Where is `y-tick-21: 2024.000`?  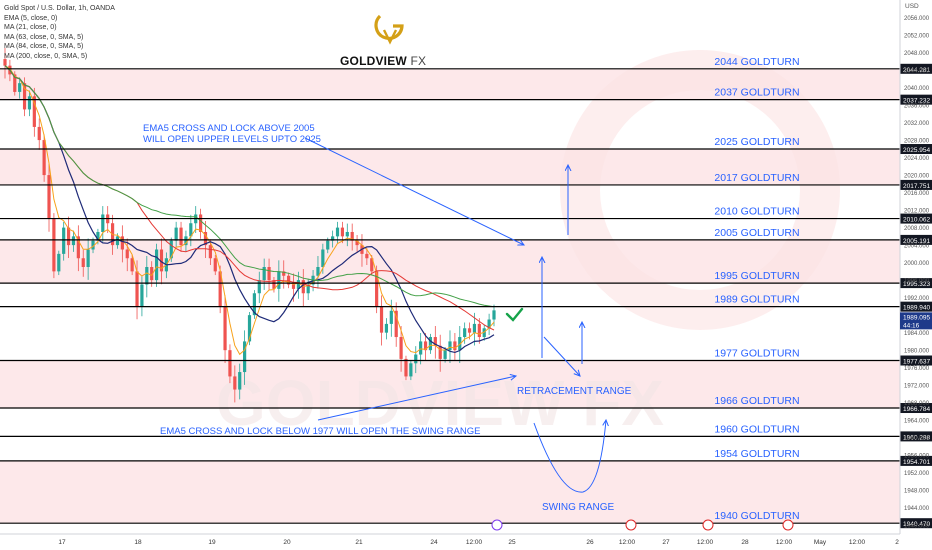
y-tick-21: 2024.000 is located at coordinates (917, 159).